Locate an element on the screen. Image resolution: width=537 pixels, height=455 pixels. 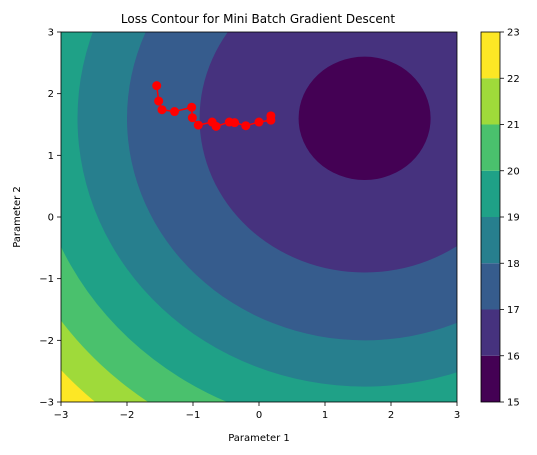
x-tick-label: −1 is located at coordinates (193, 415).